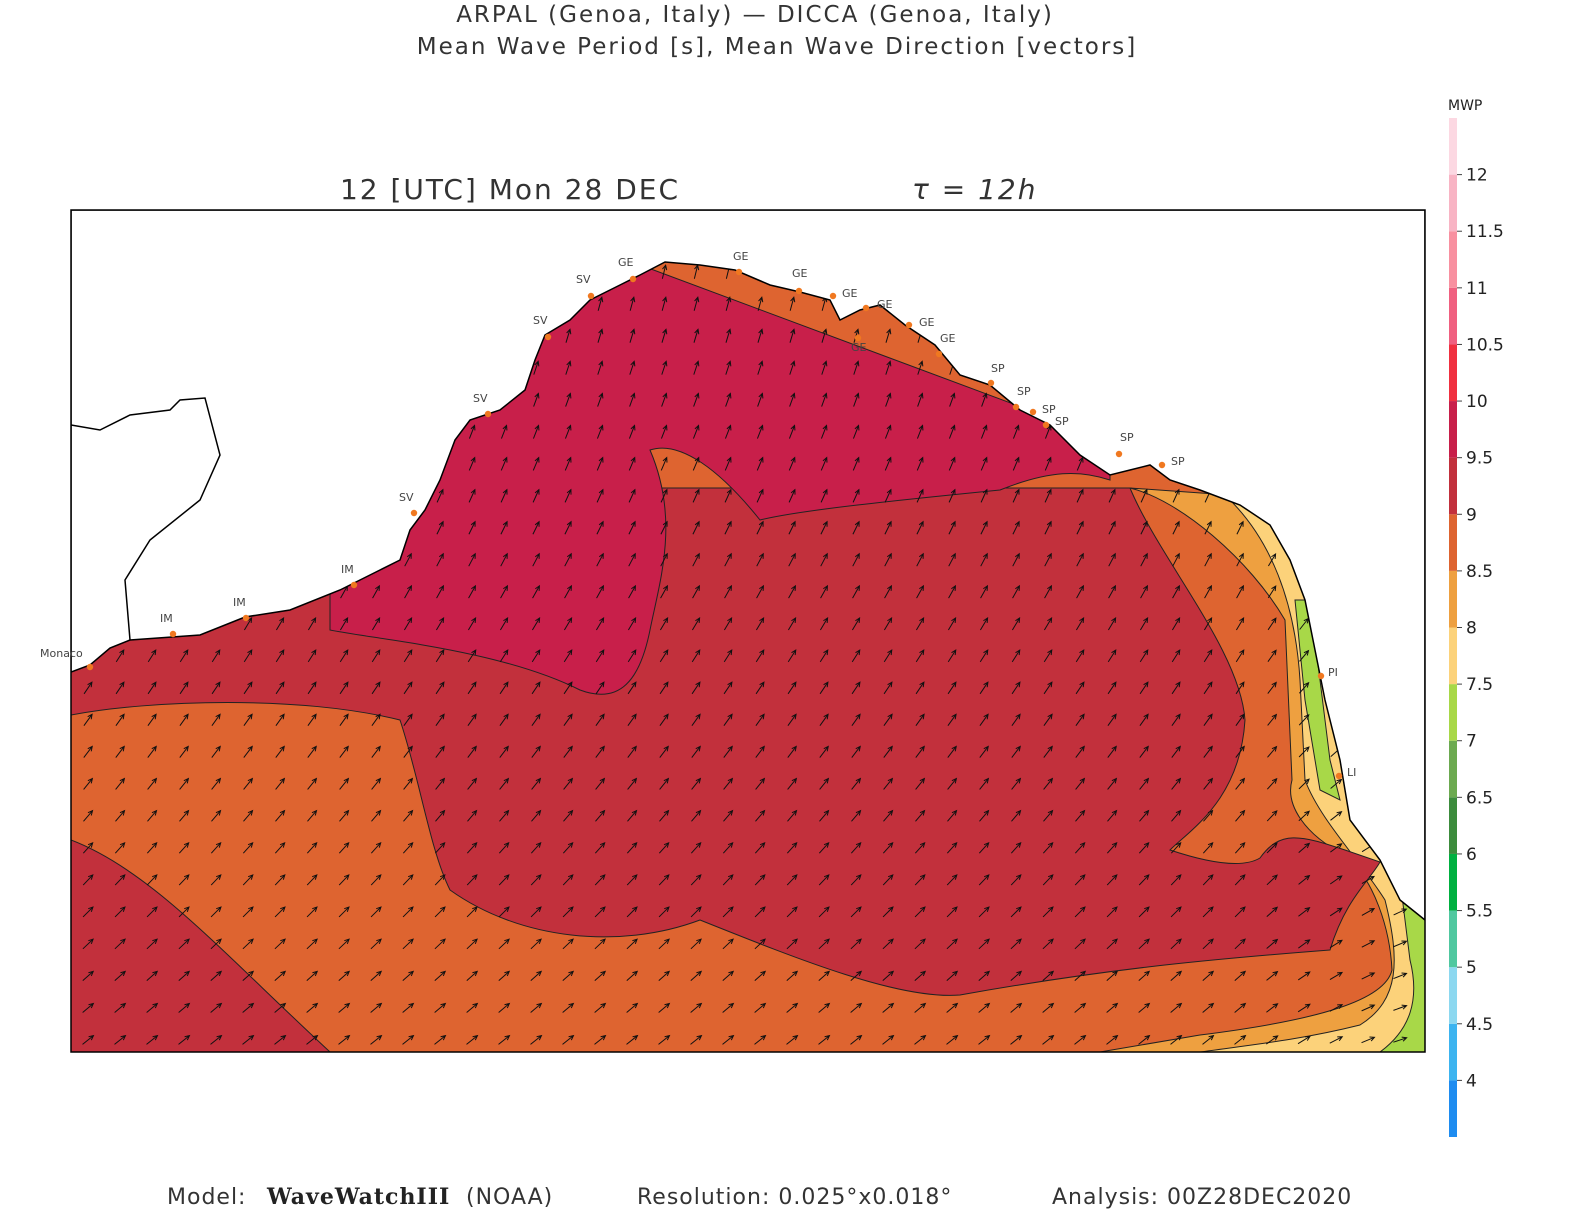 The height and width of the screenshot is (1224, 1584). What do you see at coordinates (358, 1197) in the screenshot?
I see `footer-model: WaveWatchIII` at bounding box center [358, 1197].